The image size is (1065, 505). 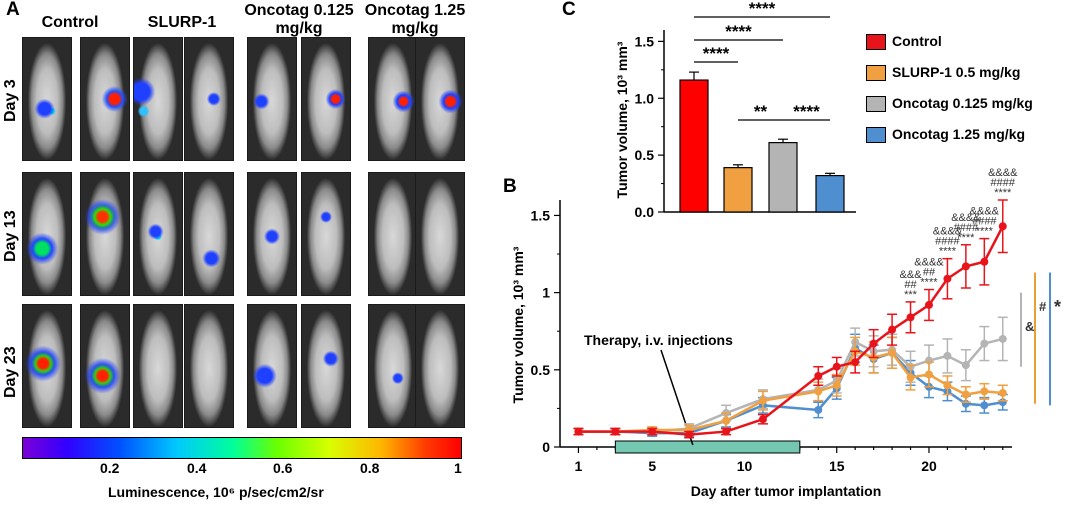 I want to click on bar-y-tick-label: 1.0, so click(x=645, y=98).